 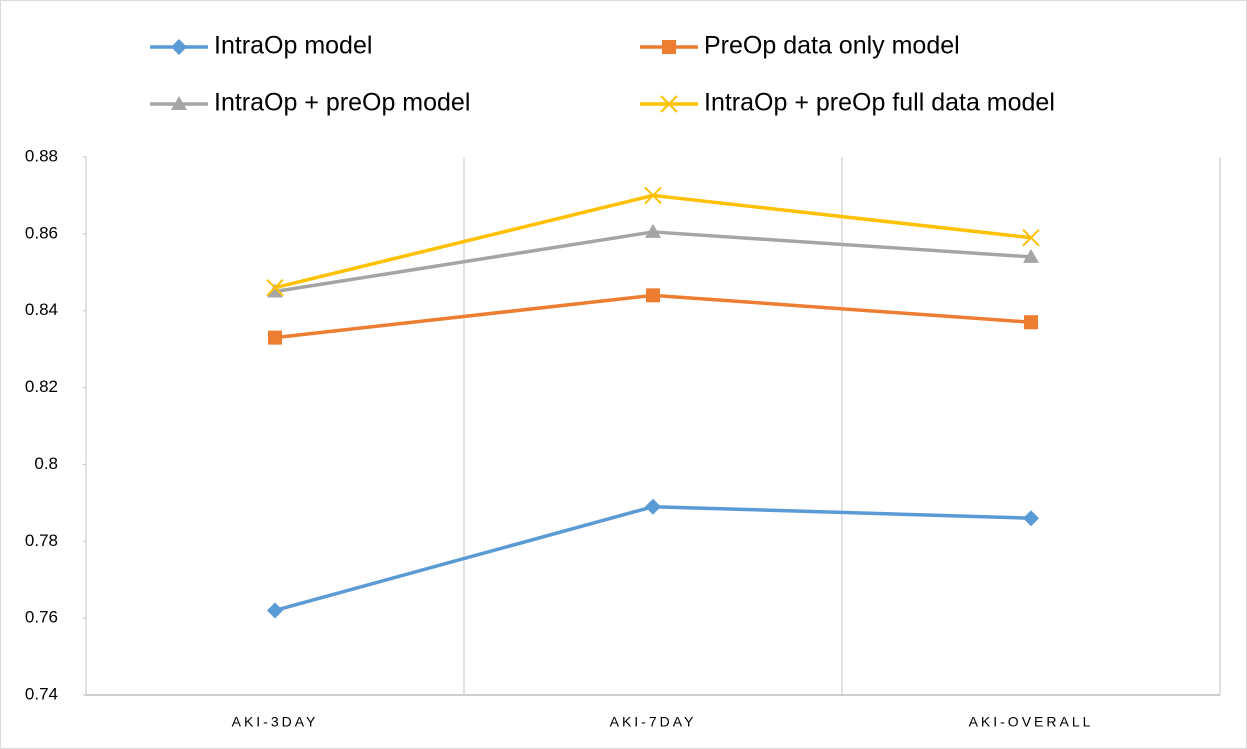 What do you see at coordinates (879, 103) in the screenshot?
I see `legend-label: IntraOp + preOp full data model` at bounding box center [879, 103].